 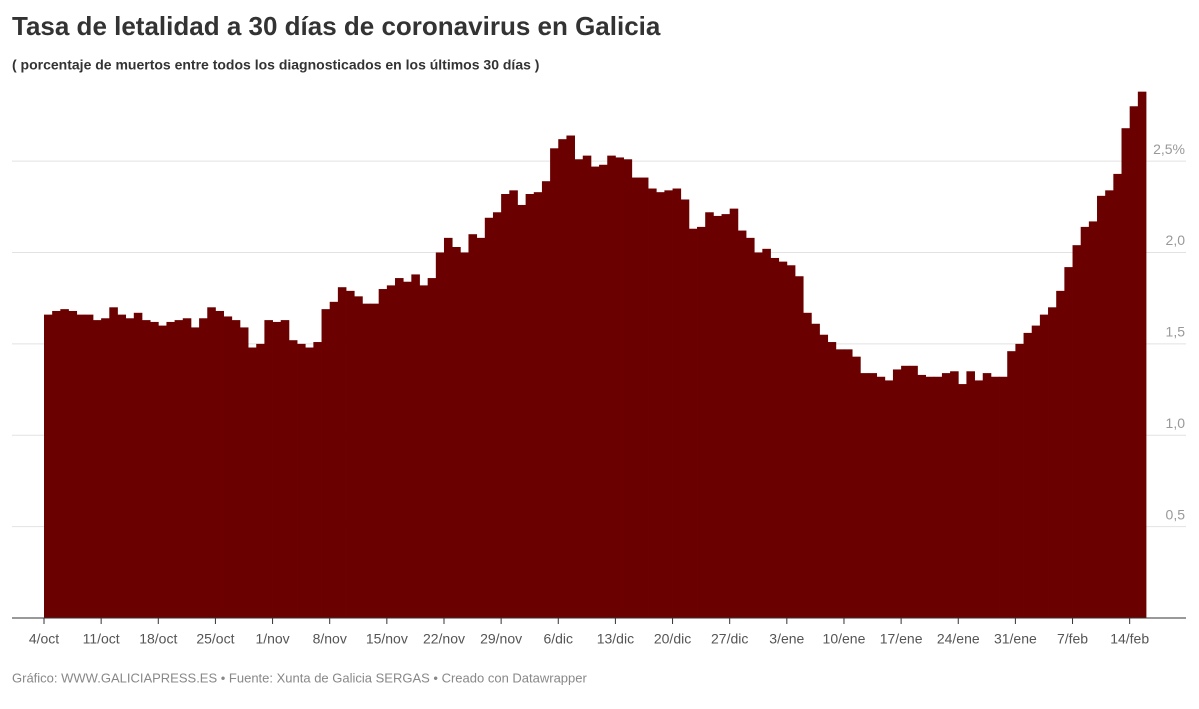 What do you see at coordinates (1176, 332) in the screenshot?
I see `y-tick-label: 1,5` at bounding box center [1176, 332].